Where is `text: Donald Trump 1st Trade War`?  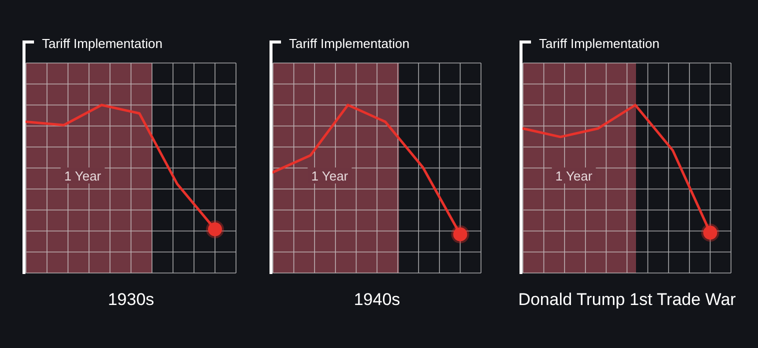
text: Donald Trump 1st Trade War is located at coordinates (627, 299).